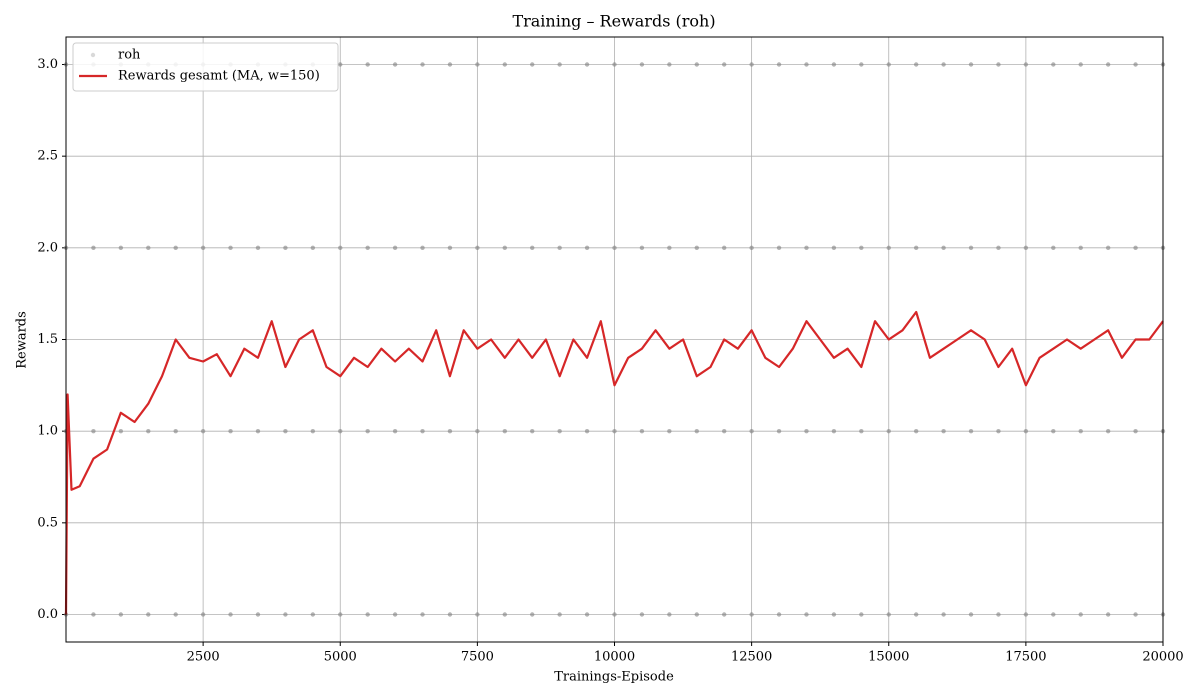 This screenshot has width=1200, height=700. What do you see at coordinates (22, 340) in the screenshot?
I see `y-axis-label: Rewards` at bounding box center [22, 340].